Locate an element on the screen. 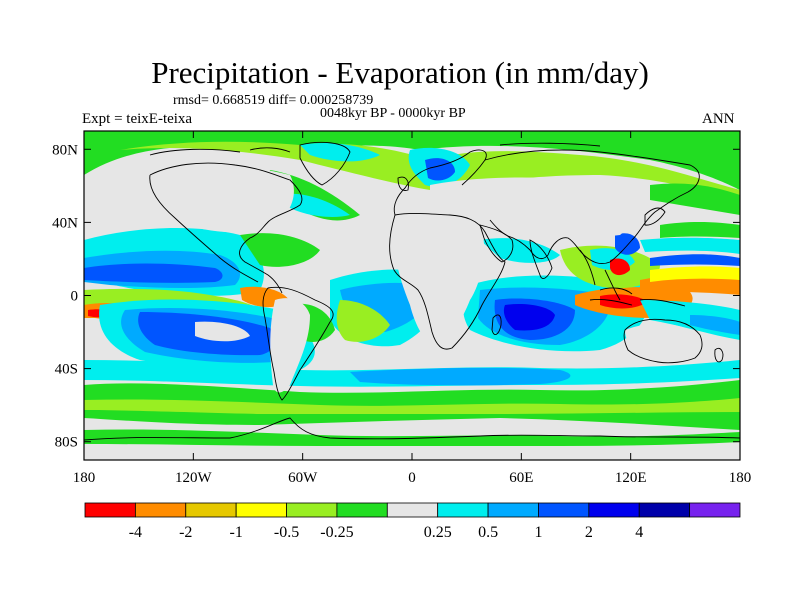 Image resolution: width=800 pixels, height=600 pixels. colorbar-label: -1 is located at coordinates (235, 532).